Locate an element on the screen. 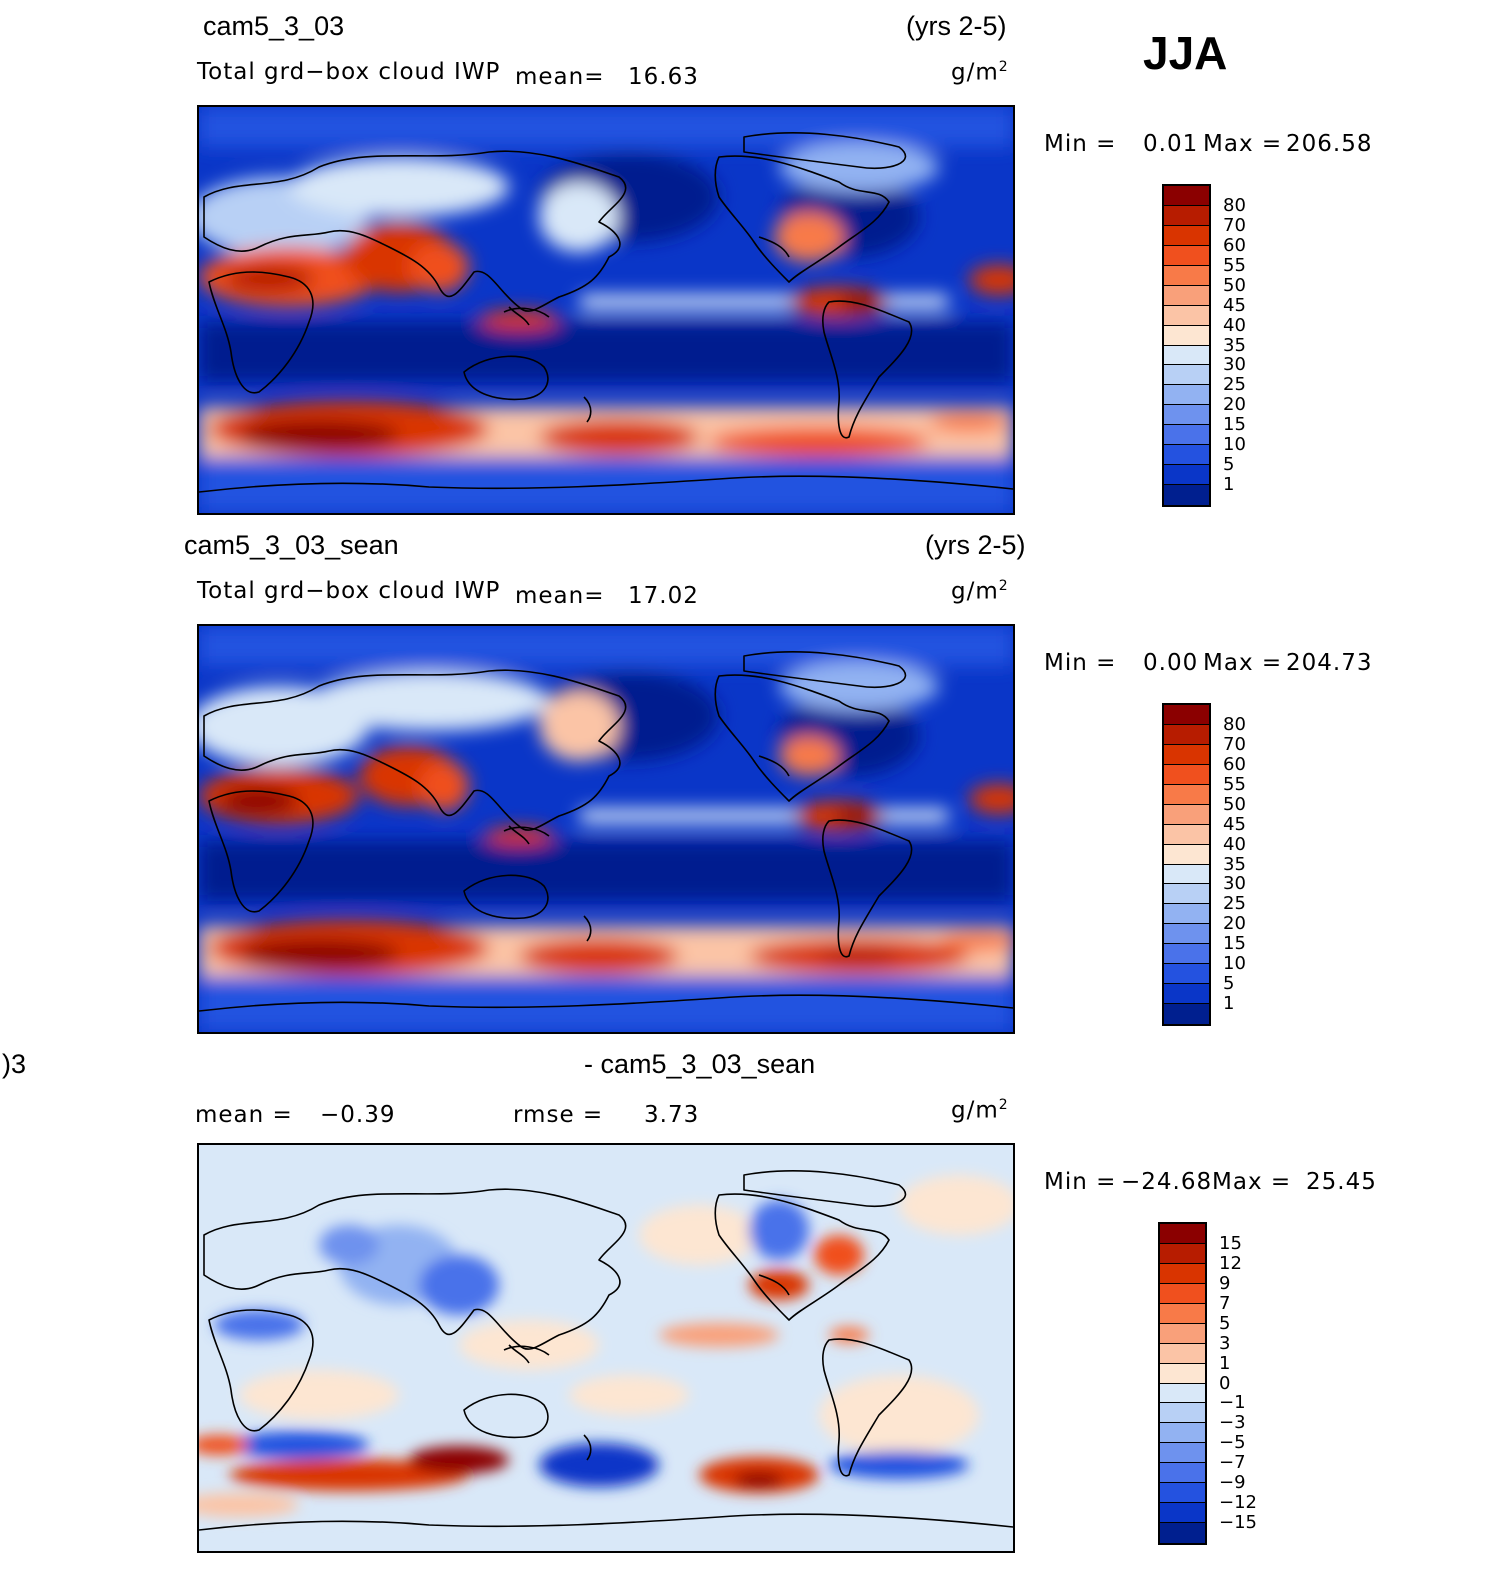 This screenshot has height=1575, width=1488. colorbar-level-label: −3 is located at coordinates (1232, 1423).